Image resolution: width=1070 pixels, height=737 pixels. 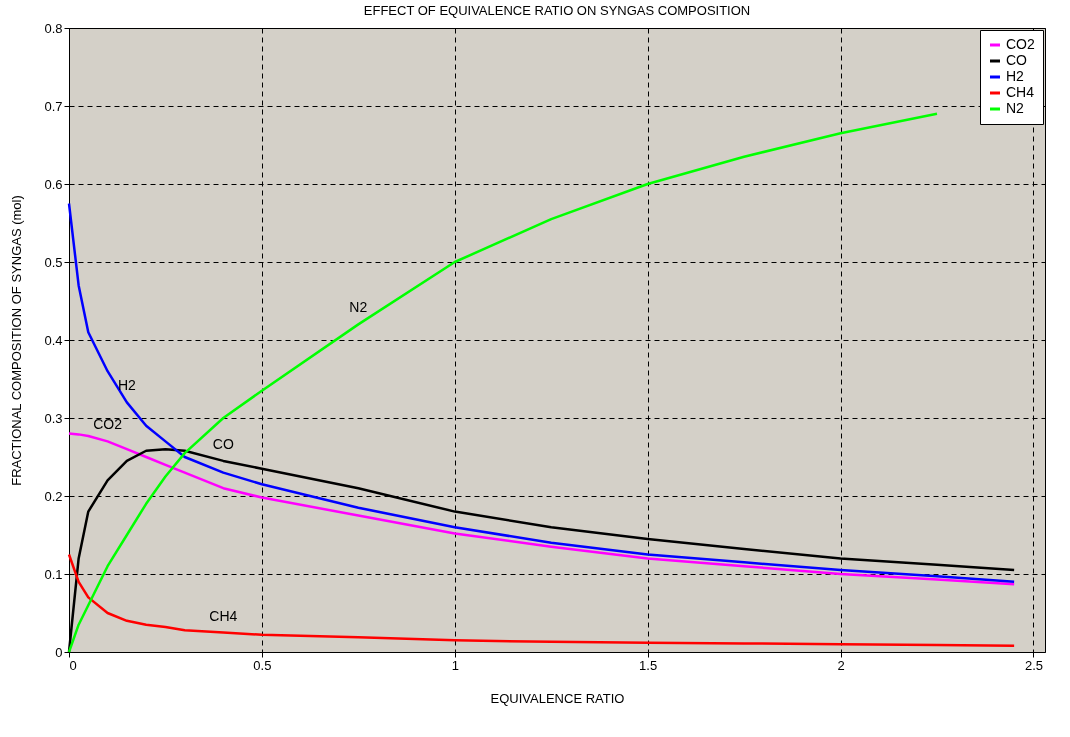 What do you see at coordinates (108, 424) in the screenshot?
I see `annotation: CO2` at bounding box center [108, 424].